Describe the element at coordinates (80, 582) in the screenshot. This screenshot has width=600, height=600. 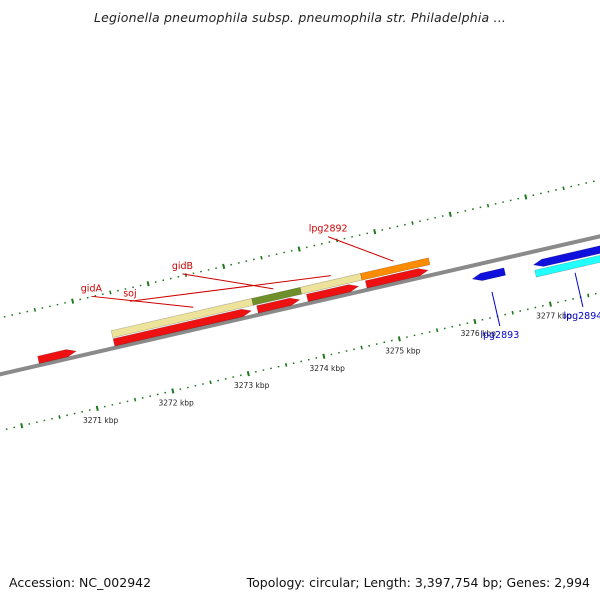
I see `accession-text: Accession: NC_002942` at that location.